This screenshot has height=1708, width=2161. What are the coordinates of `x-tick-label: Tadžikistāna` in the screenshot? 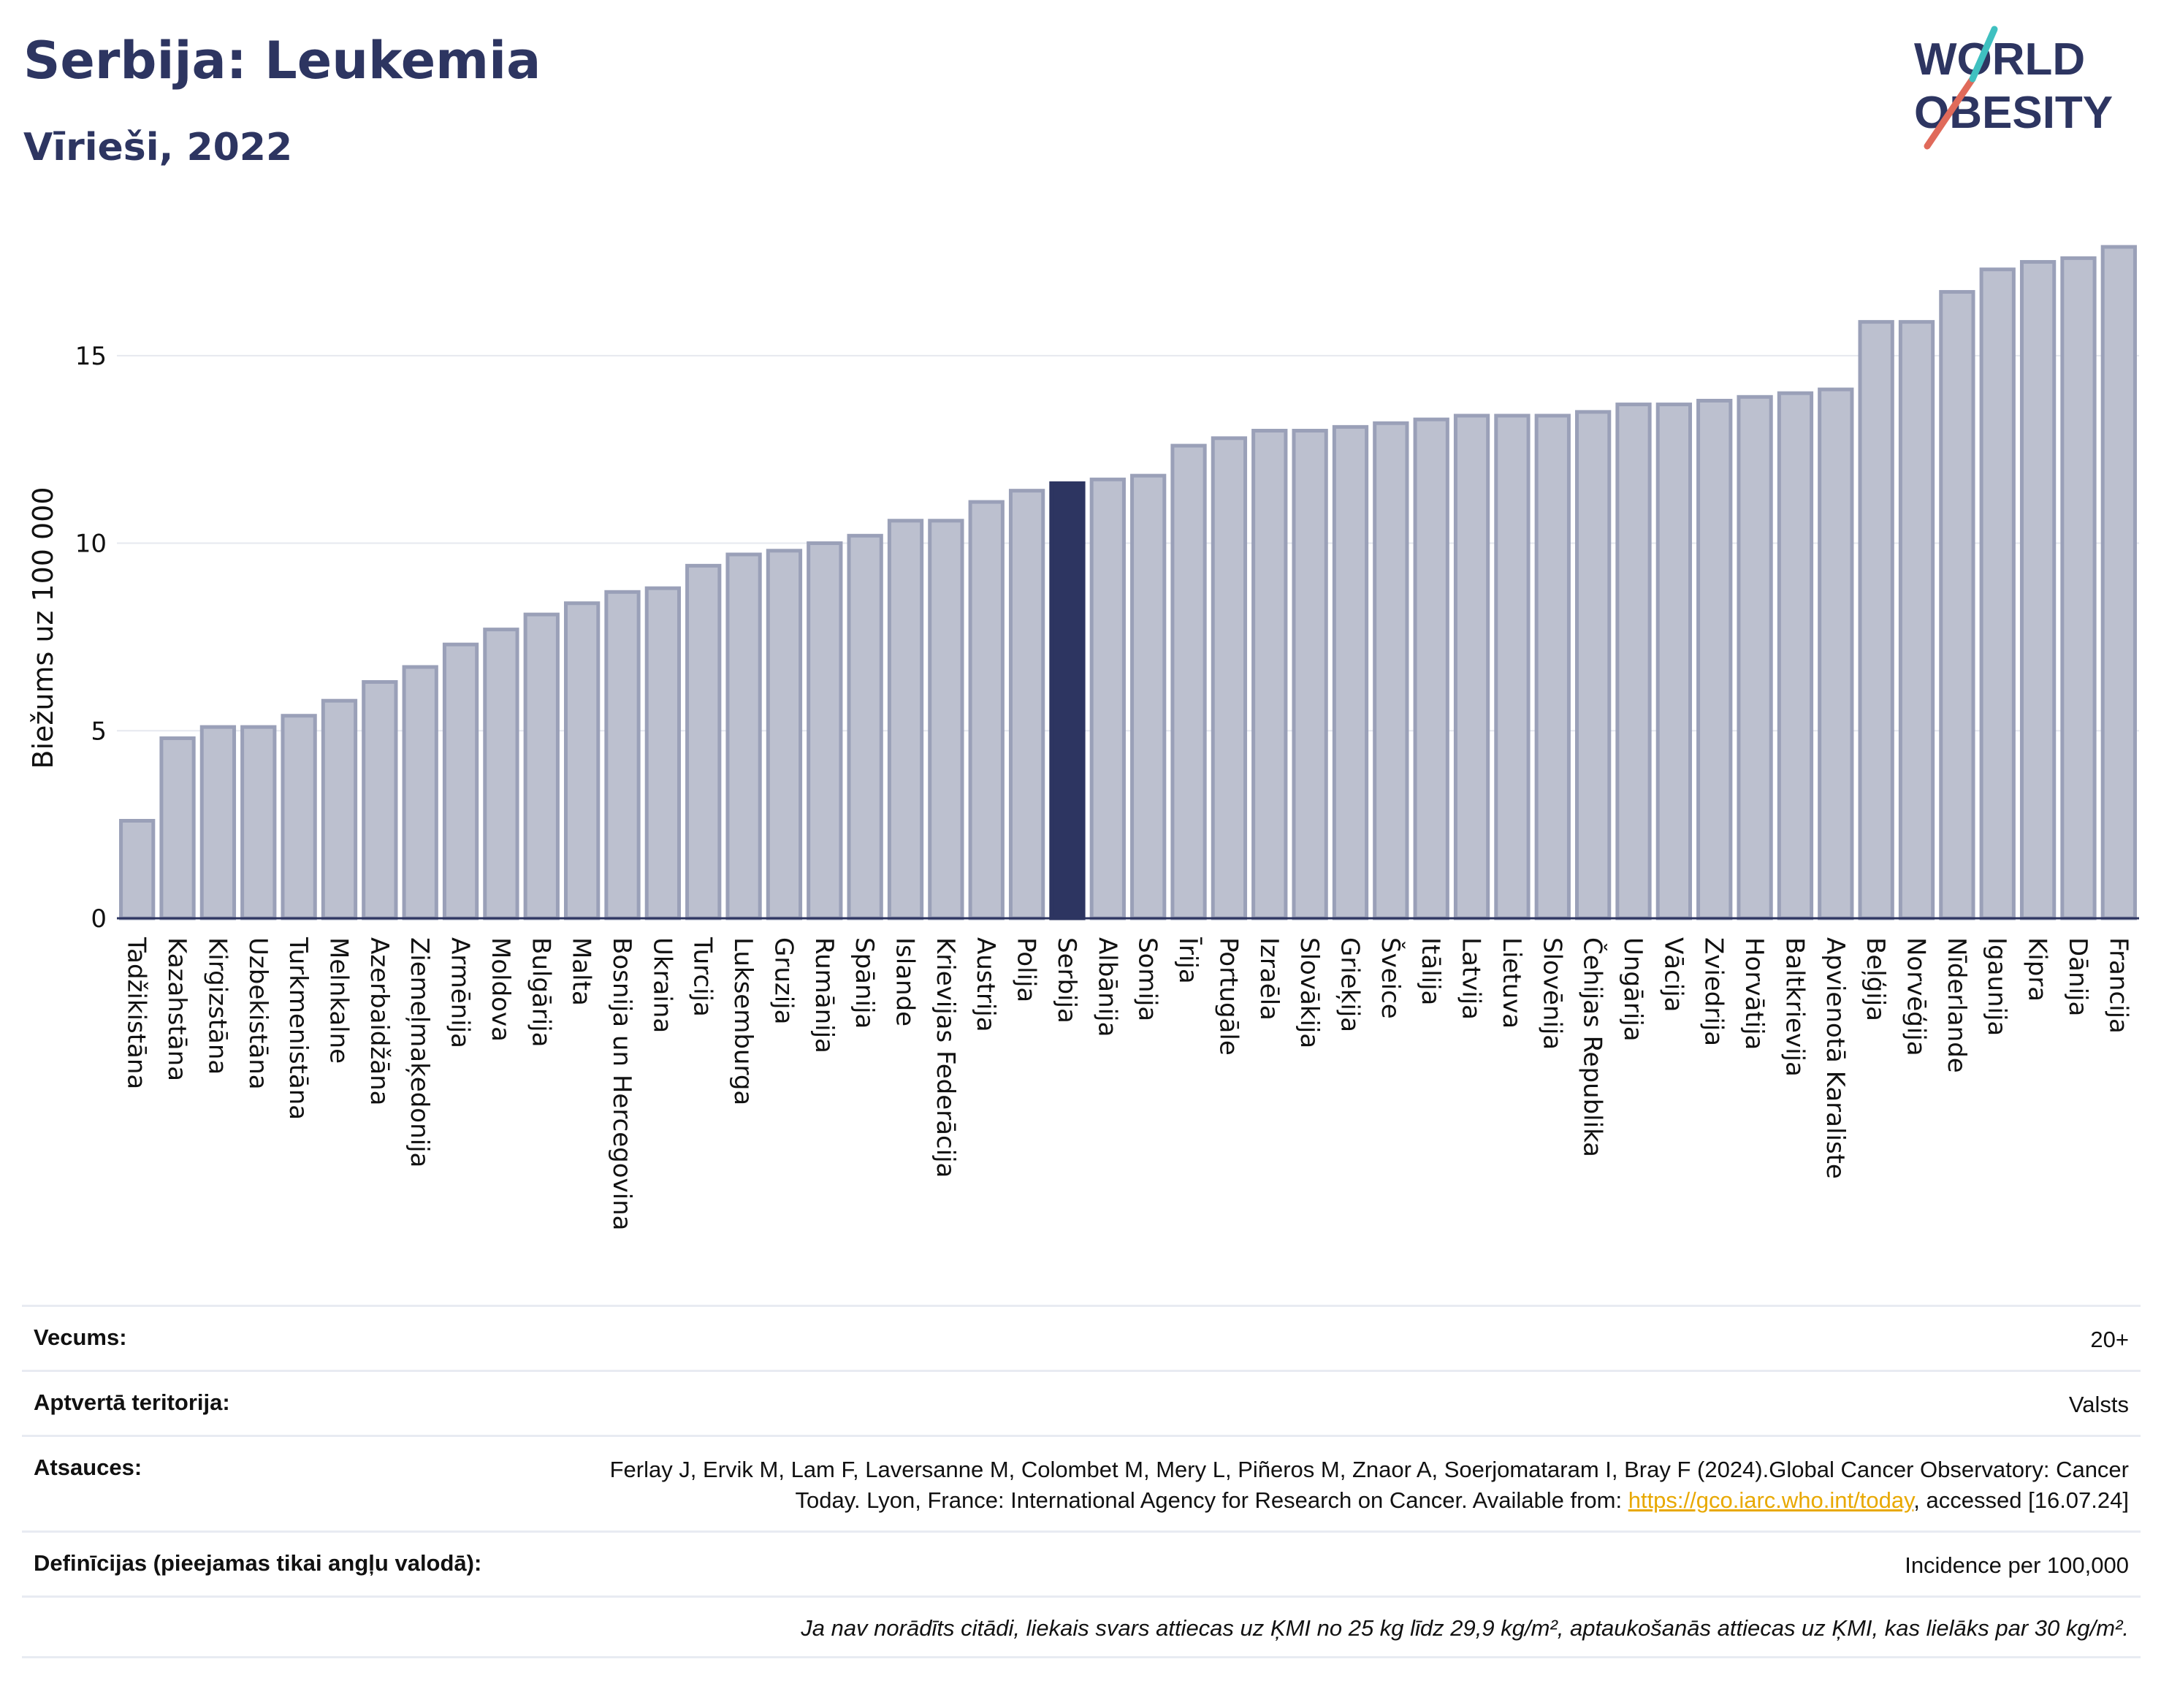 It's located at (136, 1013).